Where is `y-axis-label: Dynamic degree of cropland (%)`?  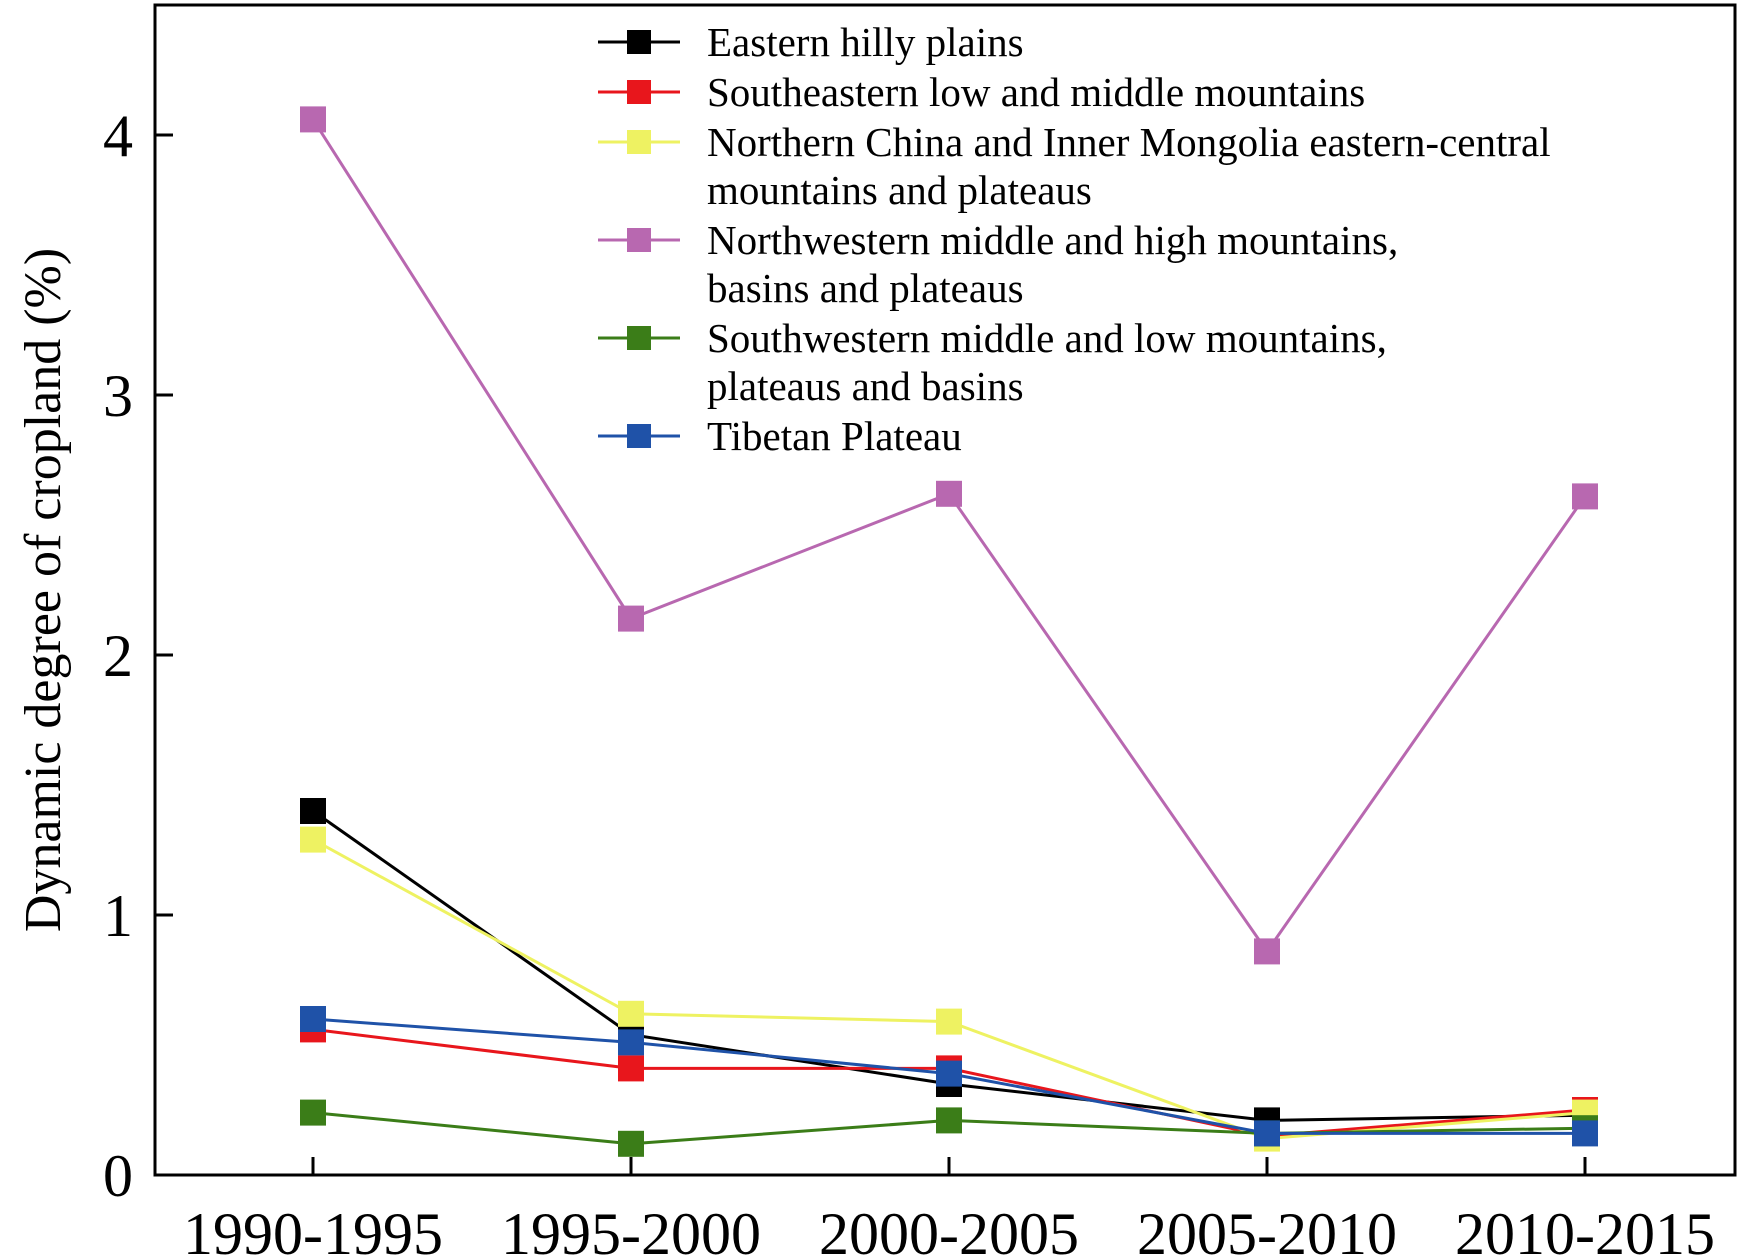 y-axis-label: Dynamic degree of cropland (%) is located at coordinates (43, 590).